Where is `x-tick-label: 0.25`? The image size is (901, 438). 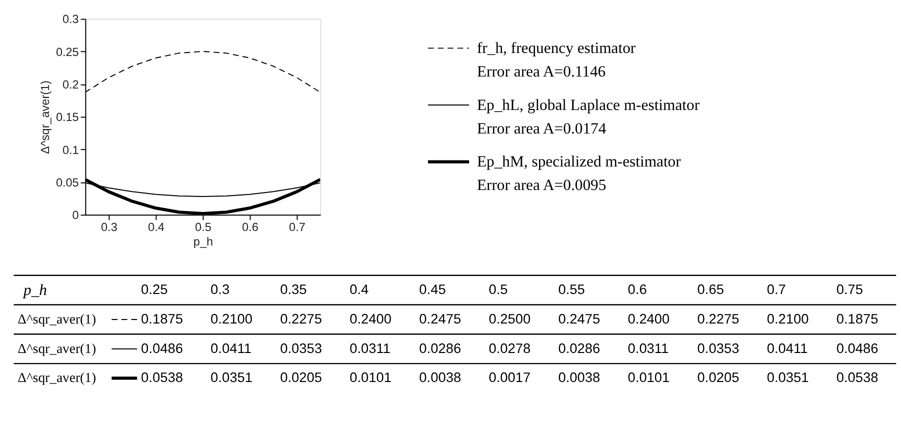 x-tick-label: 0.25 is located at coordinates (154, 289).